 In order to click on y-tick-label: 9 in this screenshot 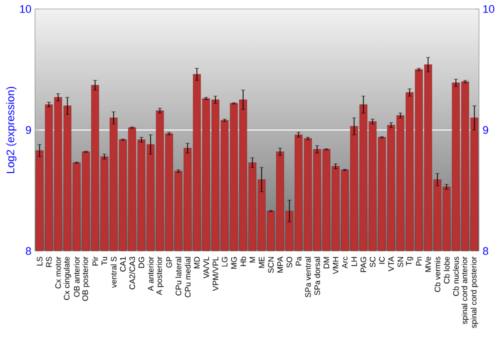, I will do `click(28, 130)`.